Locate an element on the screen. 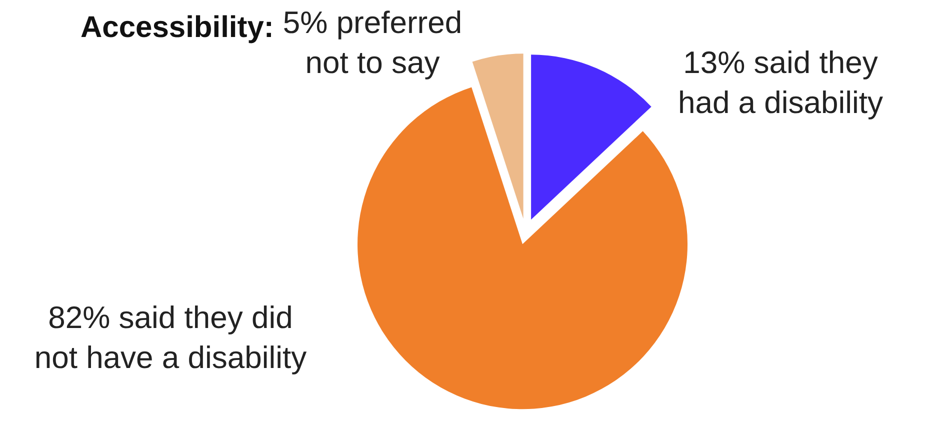 The height and width of the screenshot is (432, 946). slice-label: 5% preferred not to say is located at coordinates (372, 42).